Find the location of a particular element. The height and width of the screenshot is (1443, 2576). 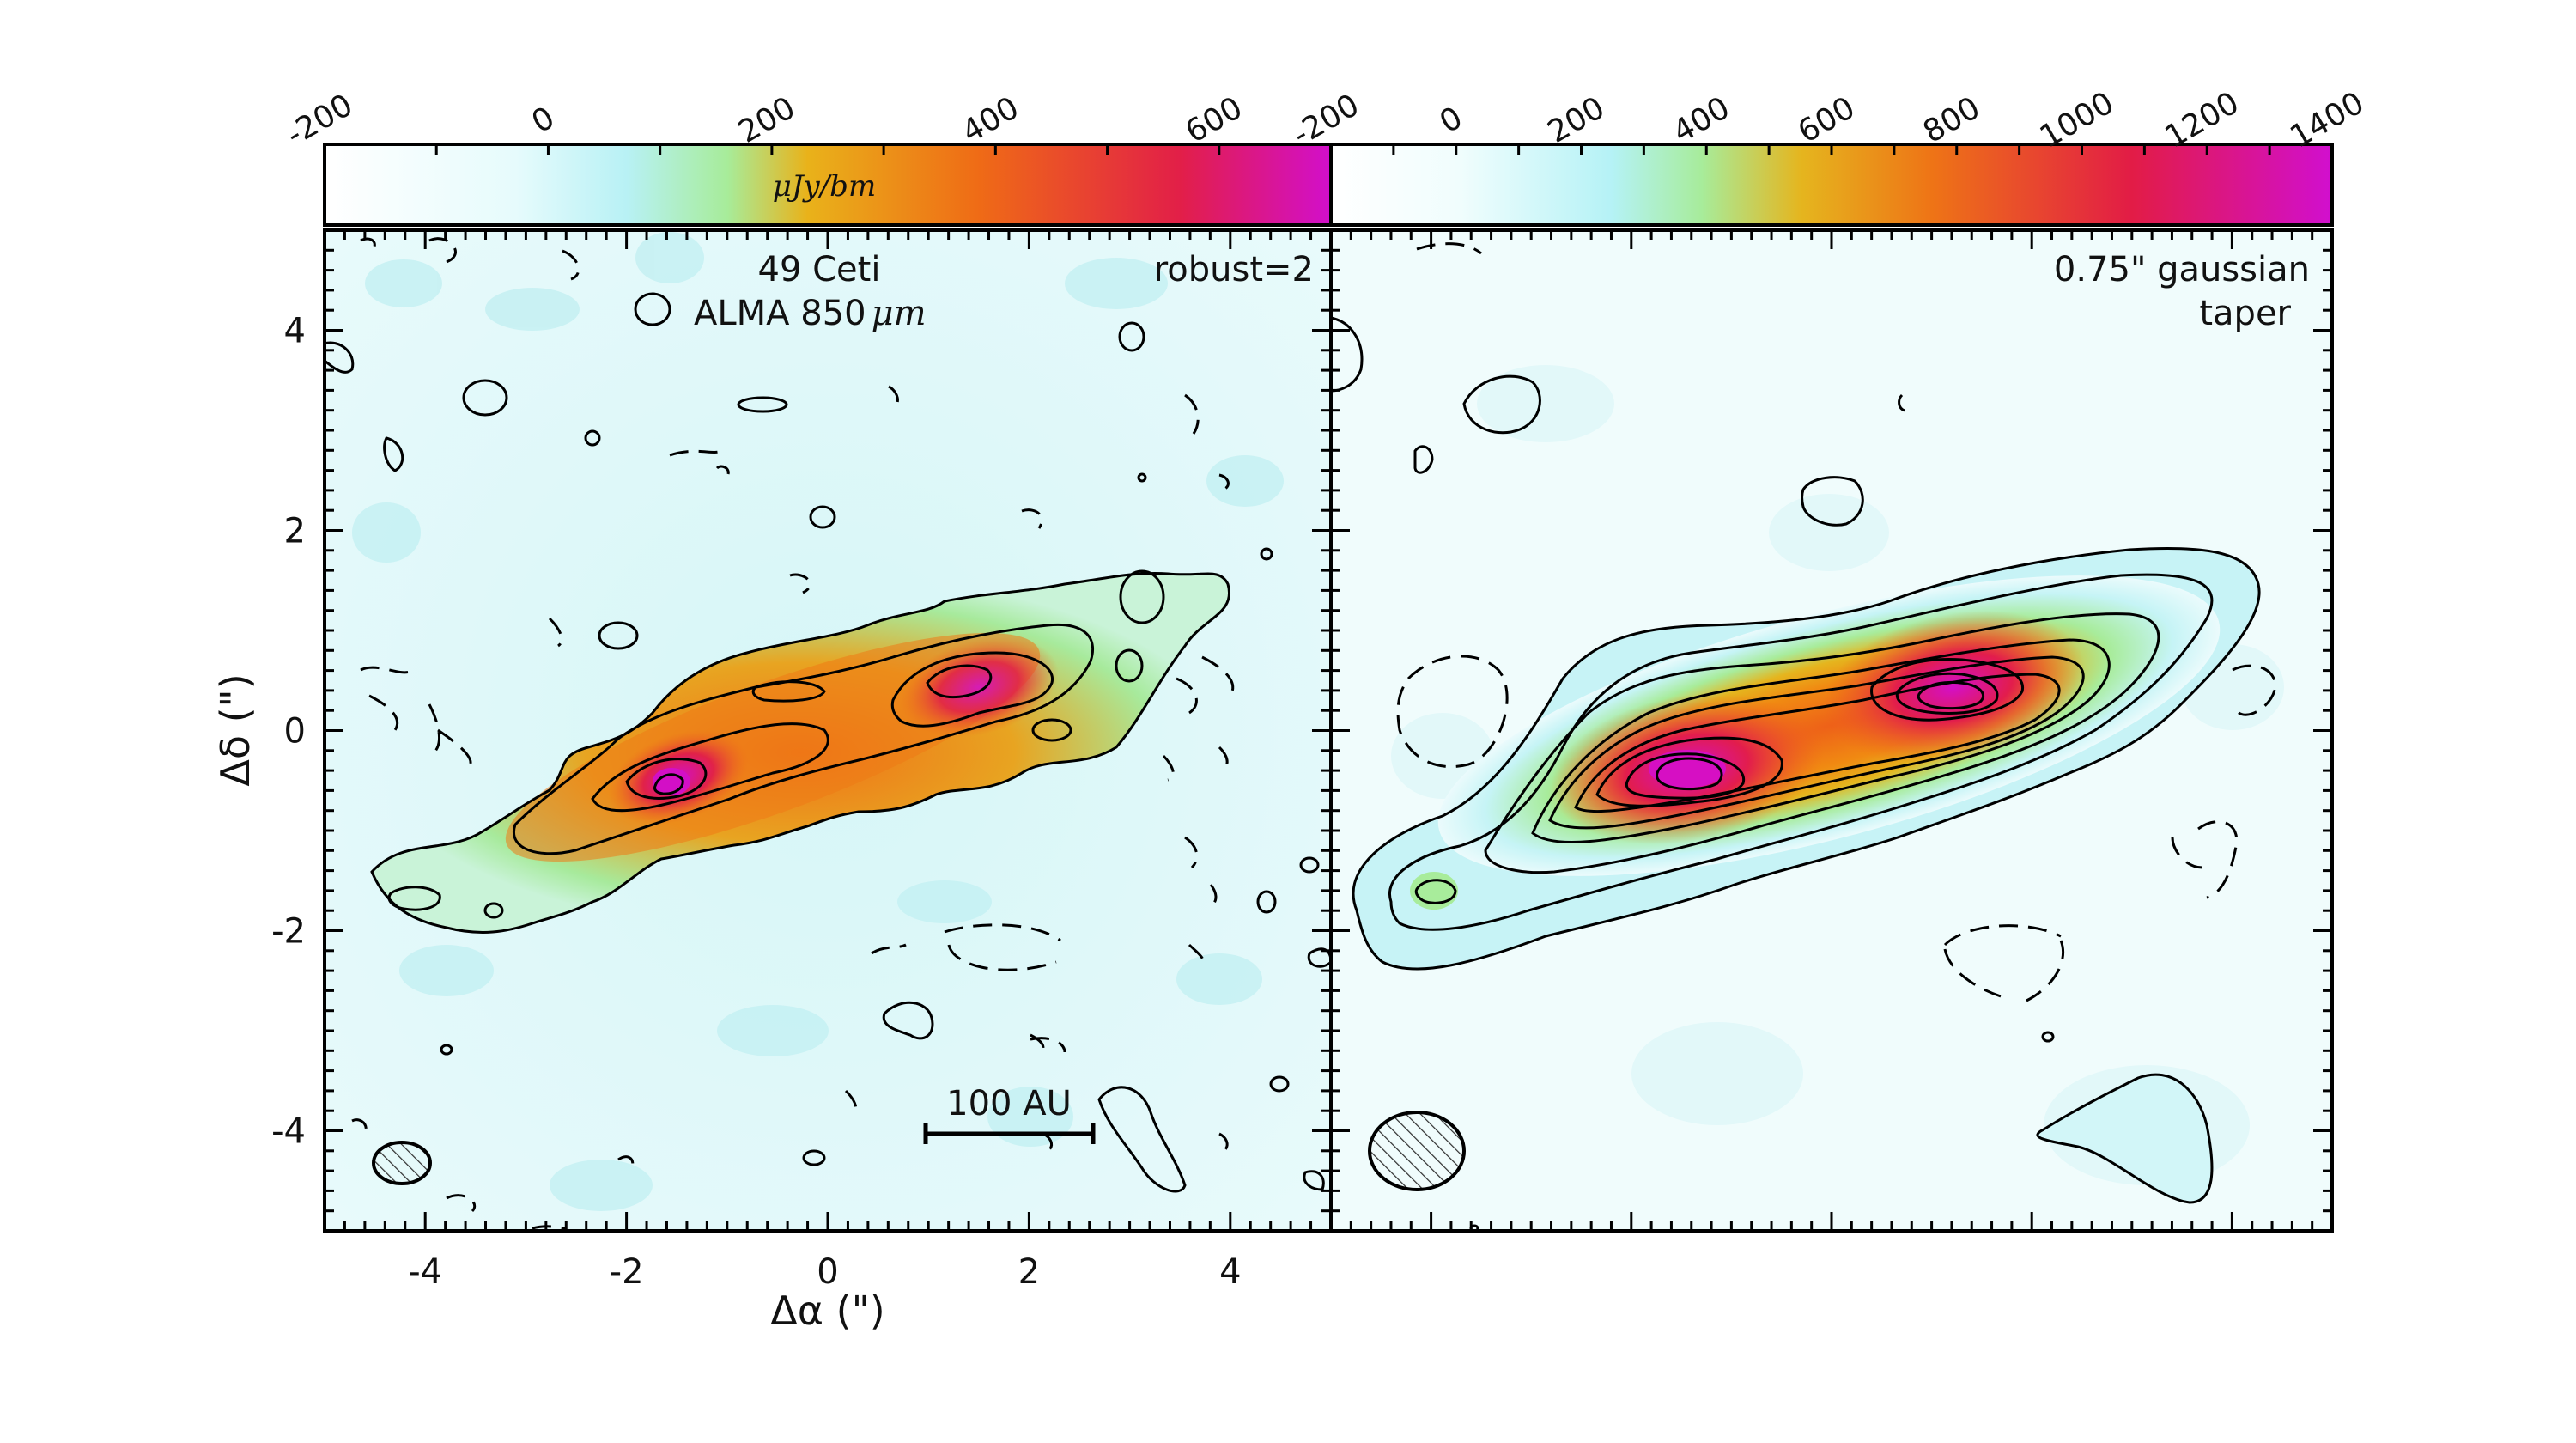

colorbar-tick-label: 800 is located at coordinates (1952, 120).